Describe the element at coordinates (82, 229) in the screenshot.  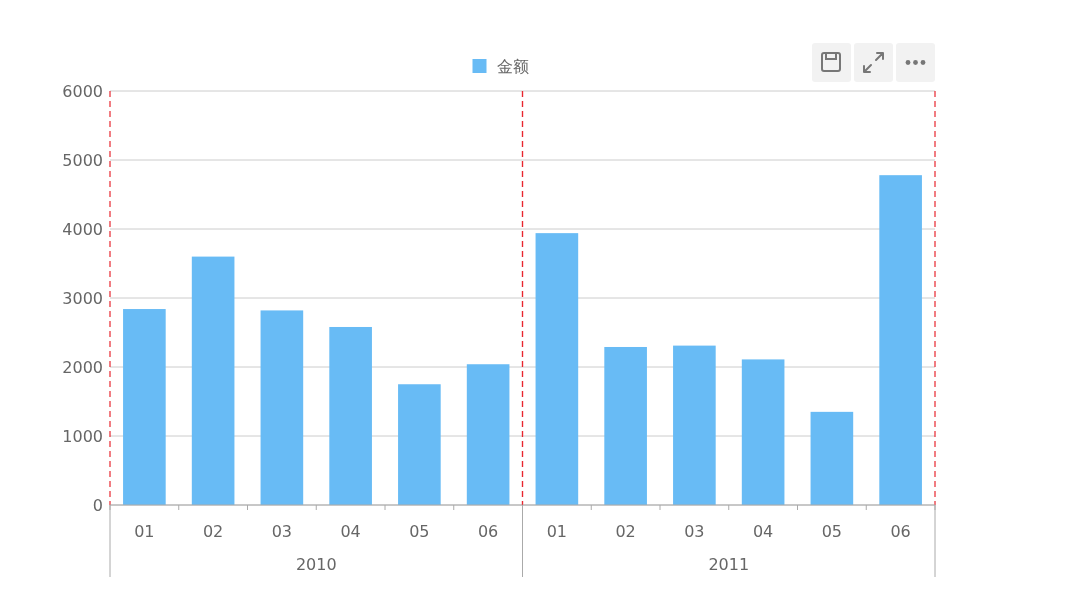
I see `y-tick-label: 4000` at that location.